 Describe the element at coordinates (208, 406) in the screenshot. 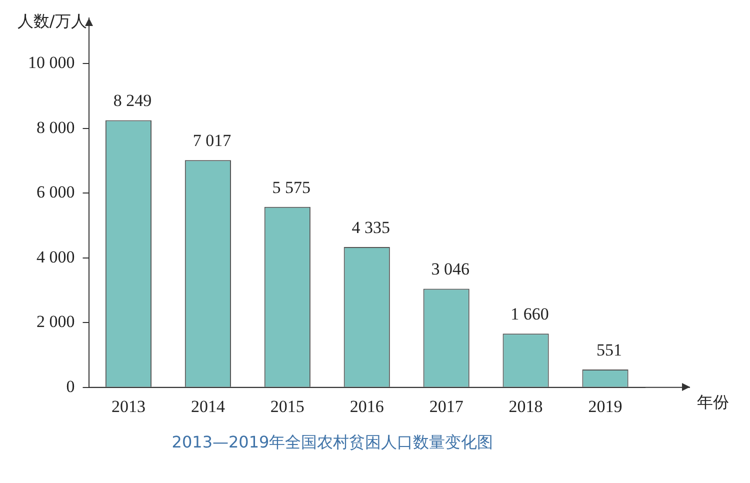

I see `x-tick-label: 2014` at that location.